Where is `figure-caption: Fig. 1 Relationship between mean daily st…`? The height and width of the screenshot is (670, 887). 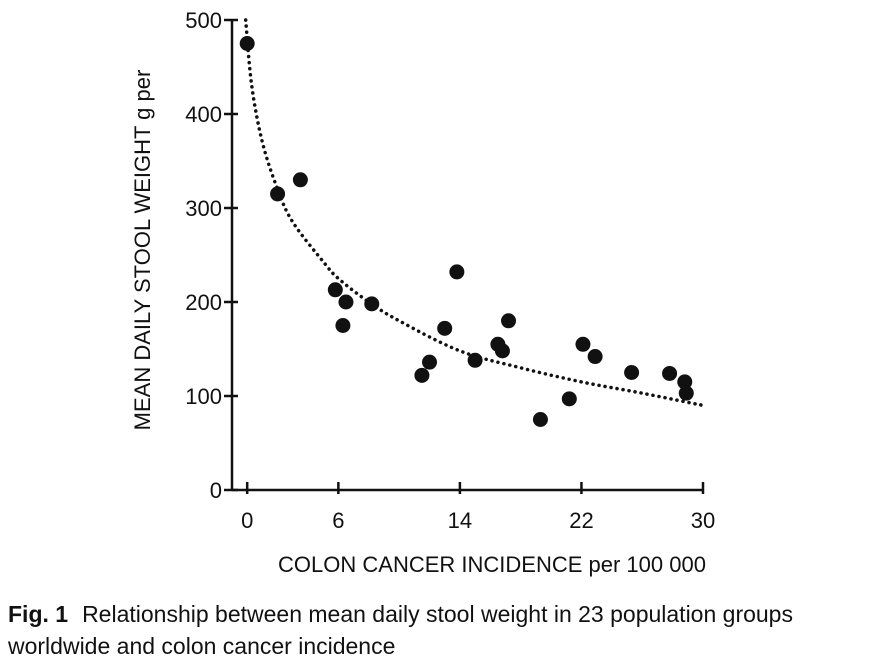 figure-caption: Fig. 1 Relationship between mean daily st… is located at coordinates (446, 630).